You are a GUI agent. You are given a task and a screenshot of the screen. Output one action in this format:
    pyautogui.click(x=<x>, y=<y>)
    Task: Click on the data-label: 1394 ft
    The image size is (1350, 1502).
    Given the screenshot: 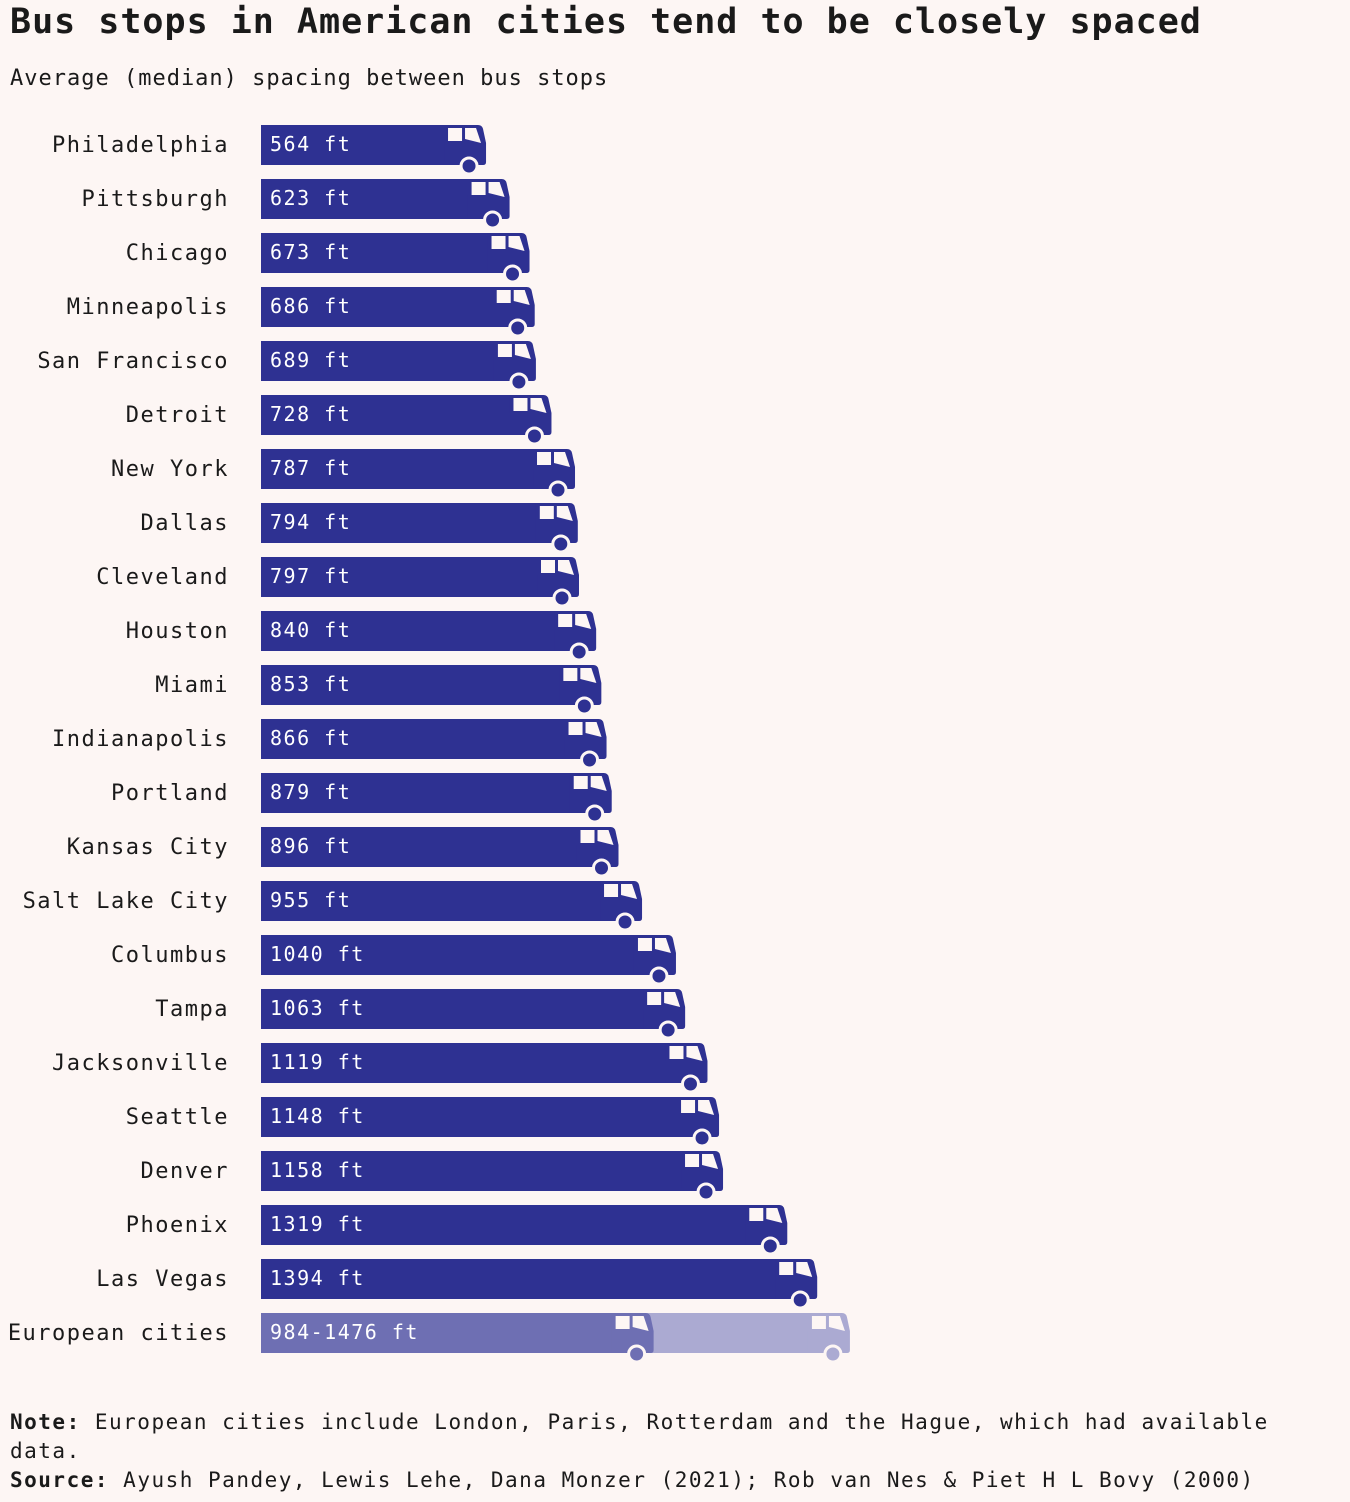 What is the action you would take?
    pyautogui.click(x=317, y=1278)
    